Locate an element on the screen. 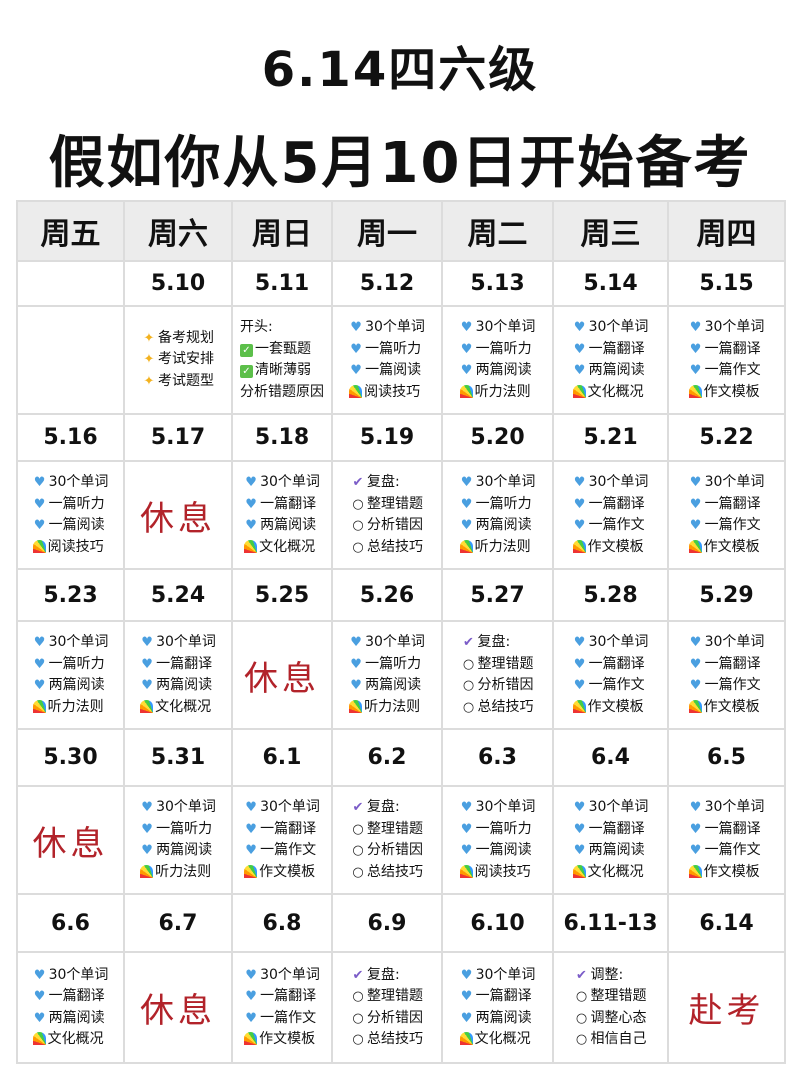 The image size is (800, 1070). task-list: ♥ 30个单词 ♥ 一篇翻译 ♥ 一篇作文 作文模板 is located at coordinates (726, 675).